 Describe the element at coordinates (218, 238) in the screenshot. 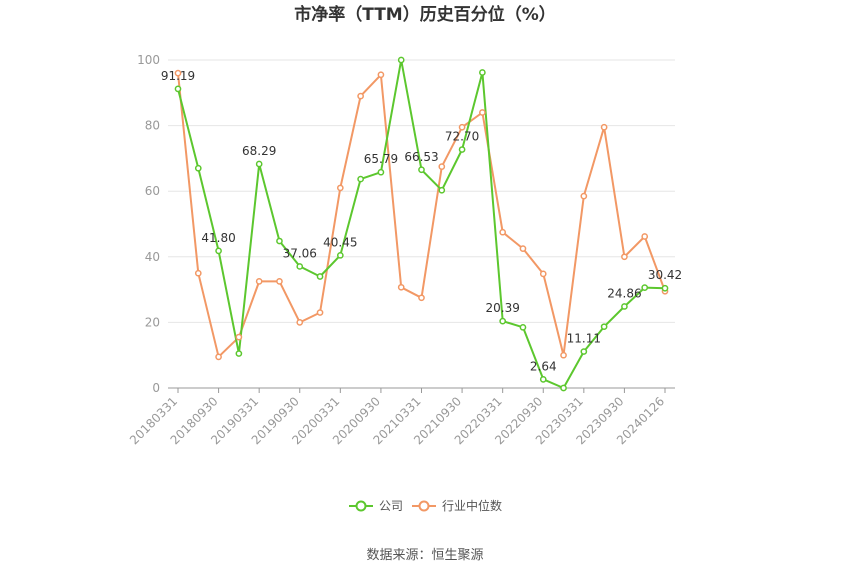

I see `data-label-company: 41.80` at that location.